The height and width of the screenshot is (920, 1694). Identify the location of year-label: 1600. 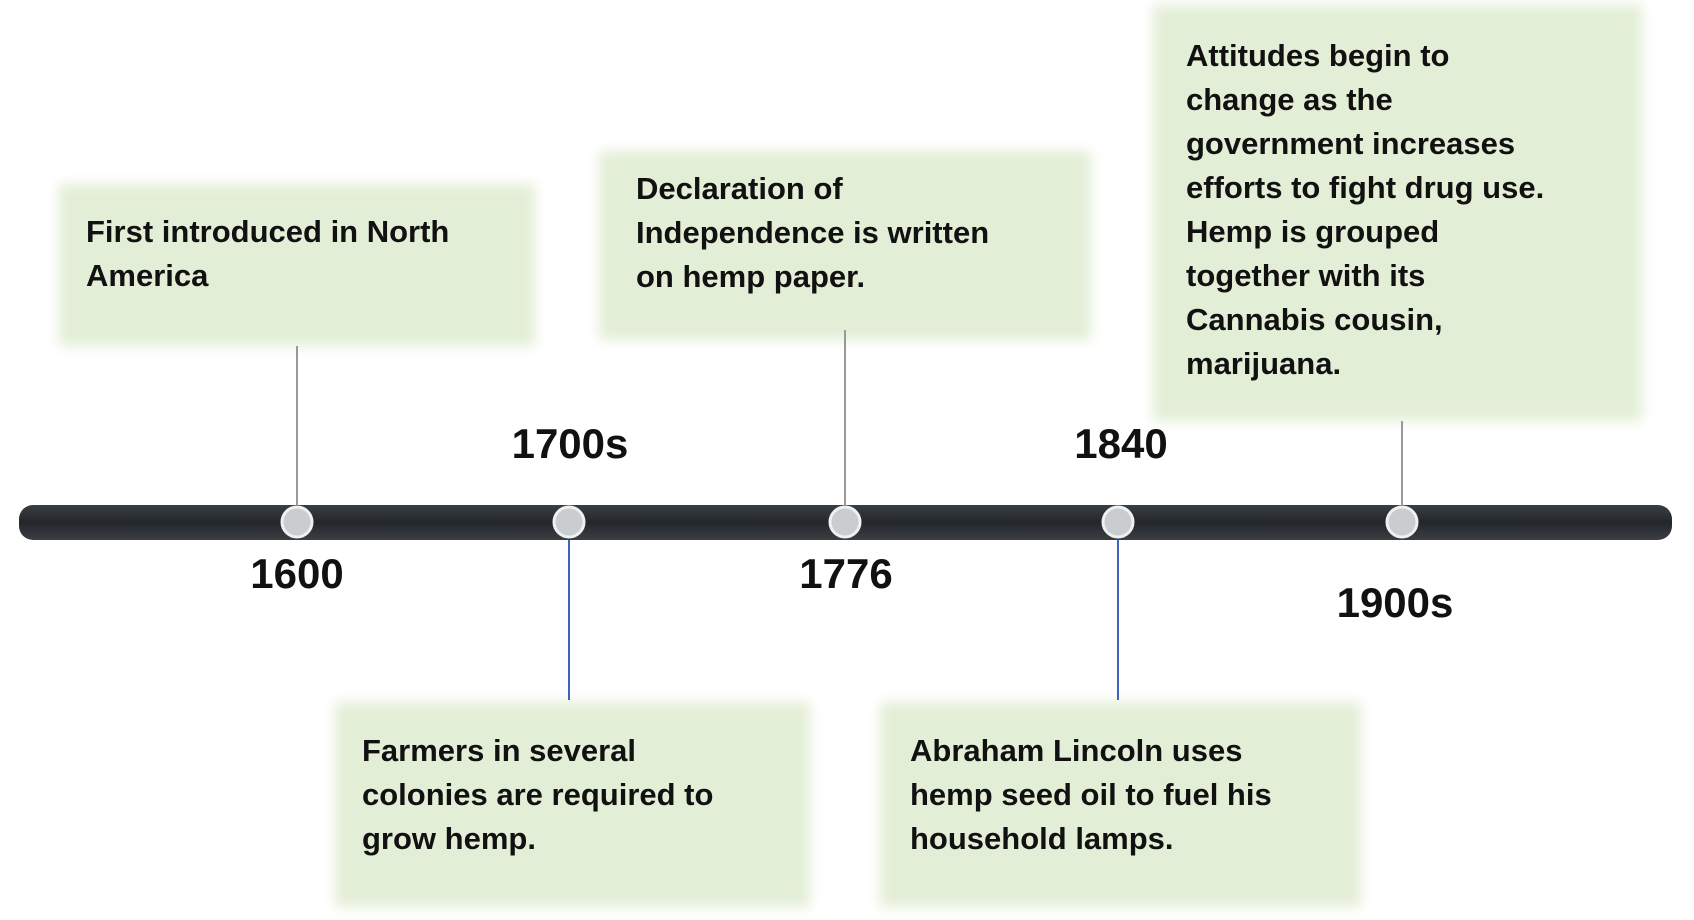
(296, 573).